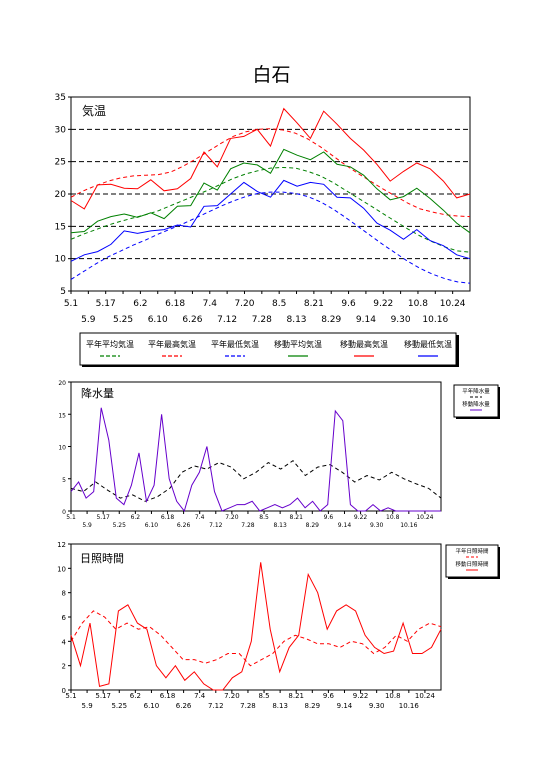  What do you see at coordinates (60, 227) in the screenshot?
I see `y-tick-label: 15` at bounding box center [60, 227].